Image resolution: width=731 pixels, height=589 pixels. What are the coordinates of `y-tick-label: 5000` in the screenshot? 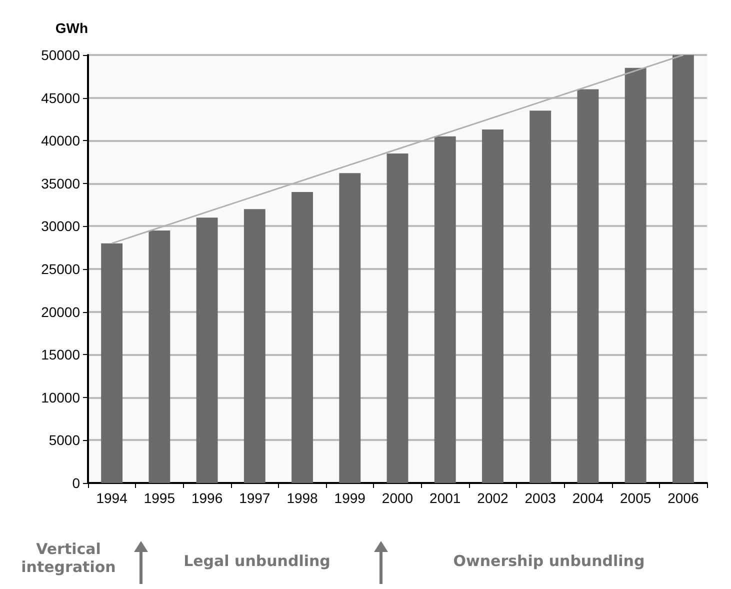 It's located at (64, 440).